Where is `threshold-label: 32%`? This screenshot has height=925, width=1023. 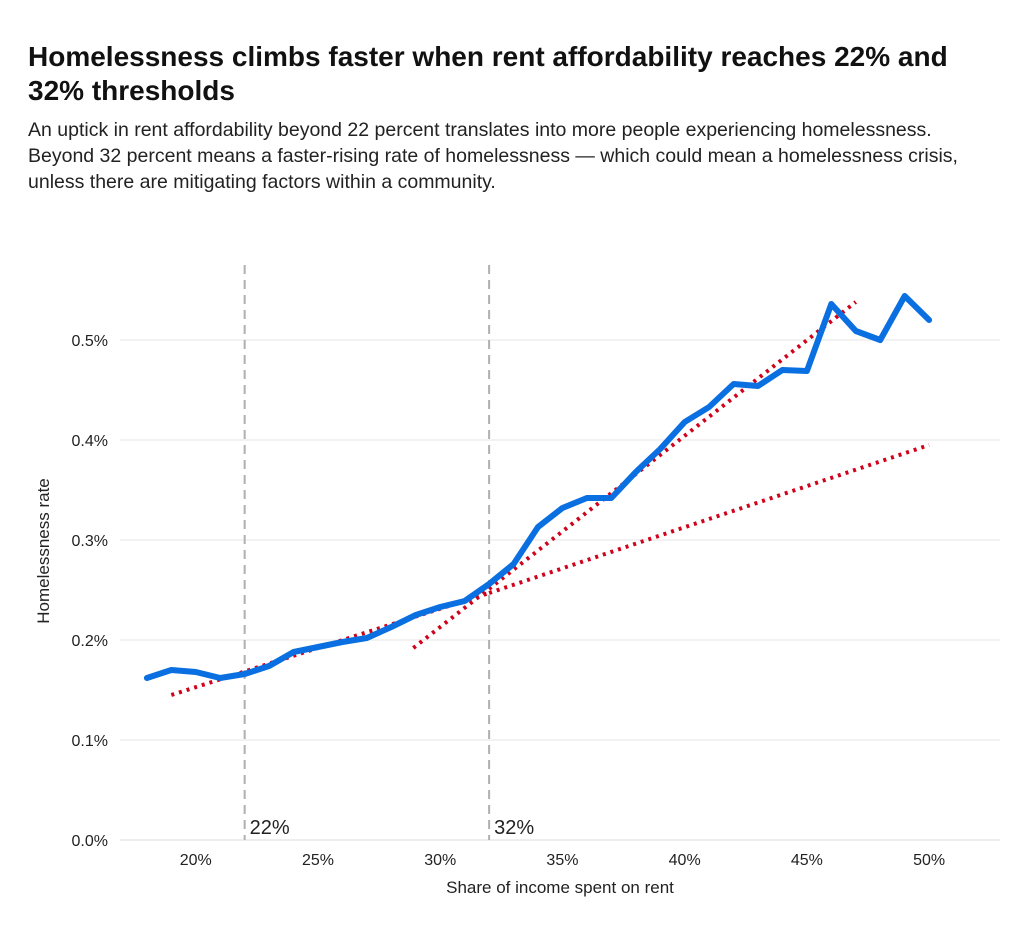
threshold-label: 32% is located at coordinates (514, 828).